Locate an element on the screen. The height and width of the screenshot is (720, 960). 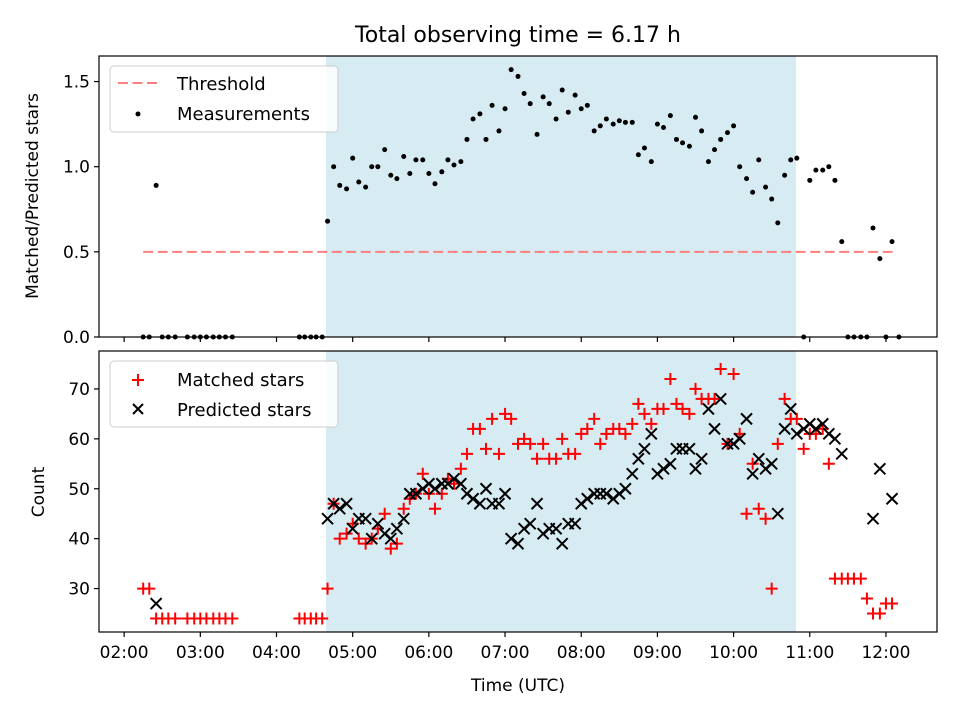
top-y-tick-label: 1.5 is located at coordinates (76, 83).